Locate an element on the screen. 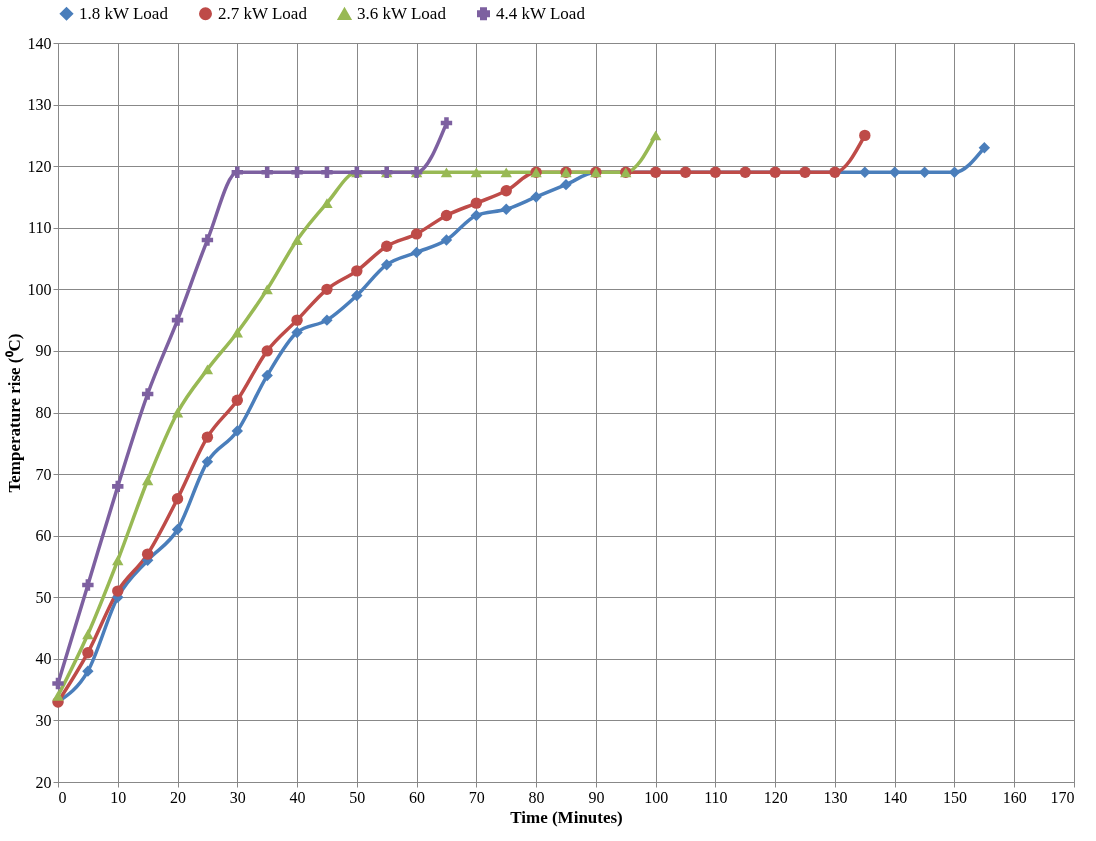  y-tick-label: 100 is located at coordinates (39, 289).